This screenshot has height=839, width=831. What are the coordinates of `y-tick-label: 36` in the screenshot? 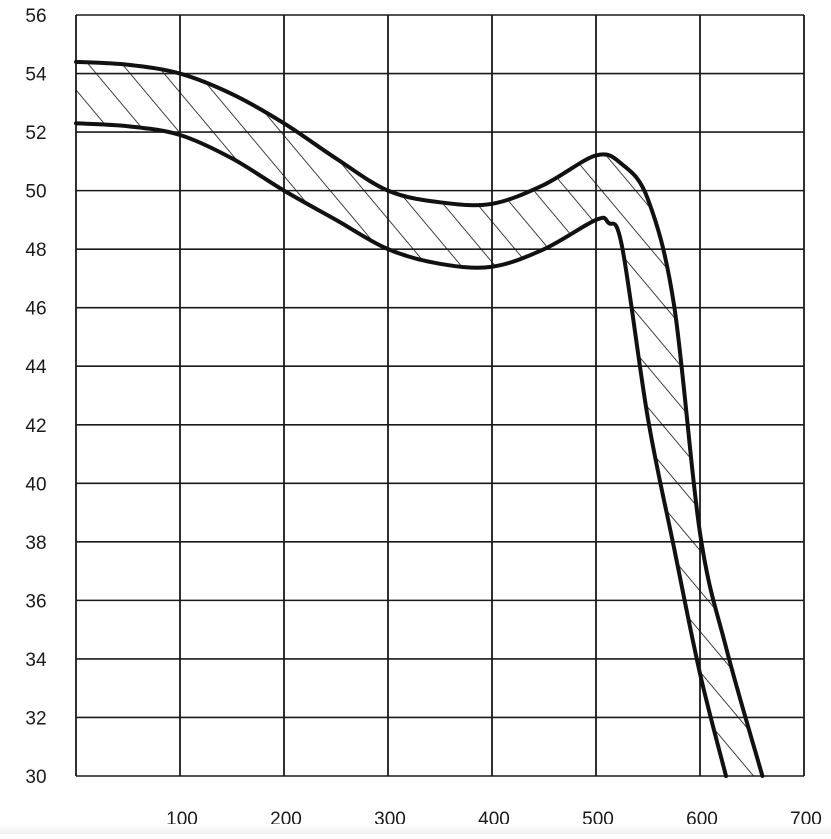 It's located at (35, 601).